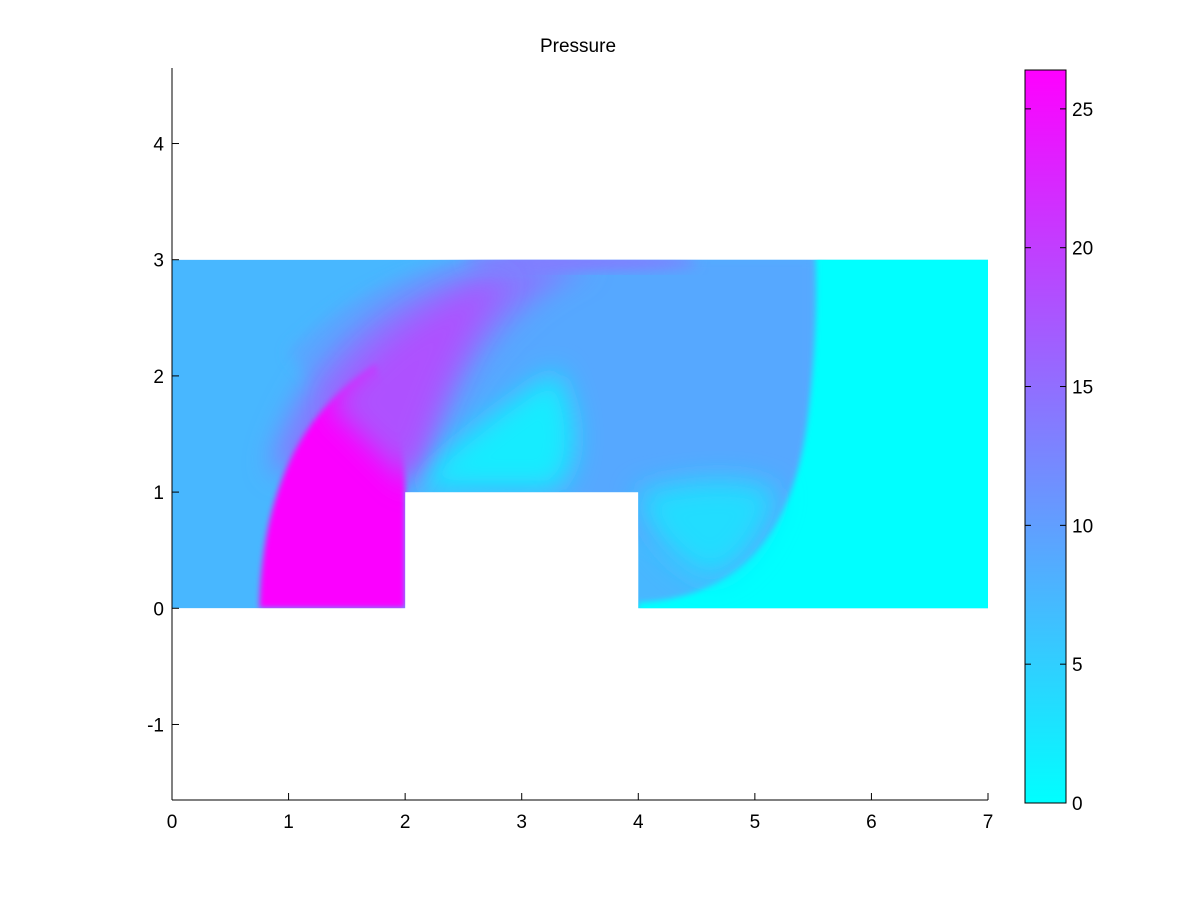  Describe the element at coordinates (172, 822) in the screenshot. I see `x-tick-label: 0` at that location.